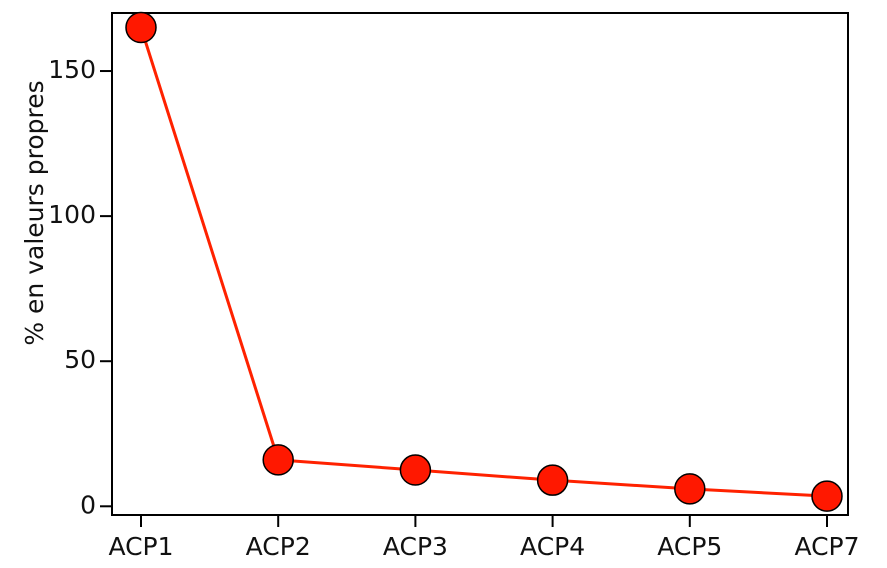  Describe the element at coordinates (415, 470) in the screenshot. I see `data-point-acp3` at that location.